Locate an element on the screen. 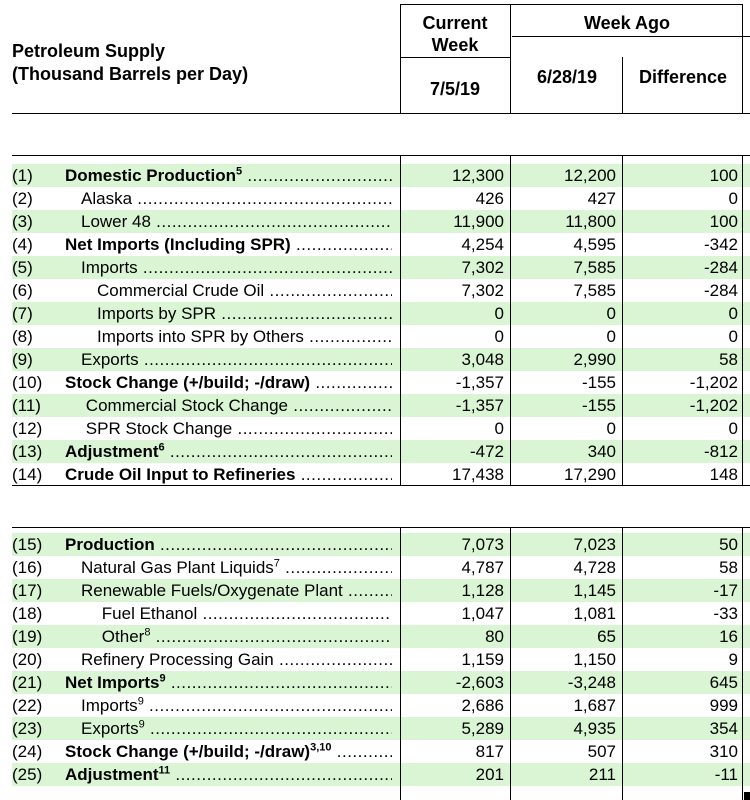 The image size is (750, 800). row-label-text: Imports is located at coordinates (109, 267).